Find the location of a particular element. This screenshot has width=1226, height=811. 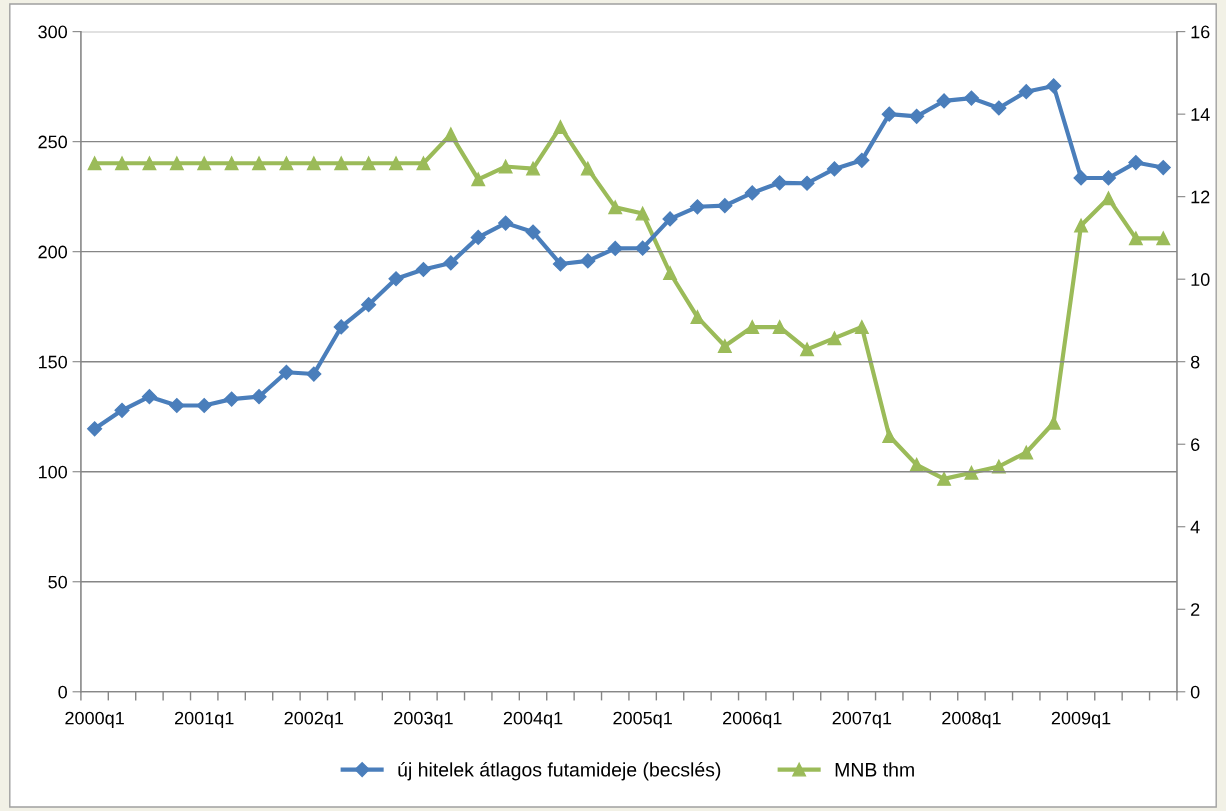

x-tick-label: 2004q1 is located at coordinates (533, 720).